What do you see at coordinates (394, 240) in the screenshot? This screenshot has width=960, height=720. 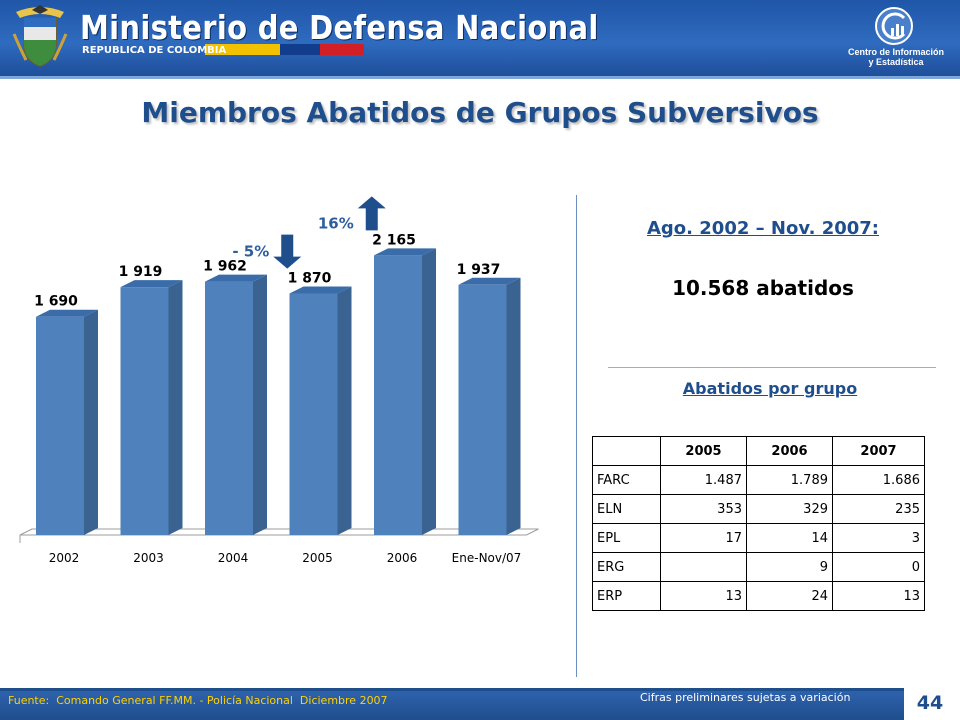 I see `data-label: 2 165` at bounding box center [394, 240].